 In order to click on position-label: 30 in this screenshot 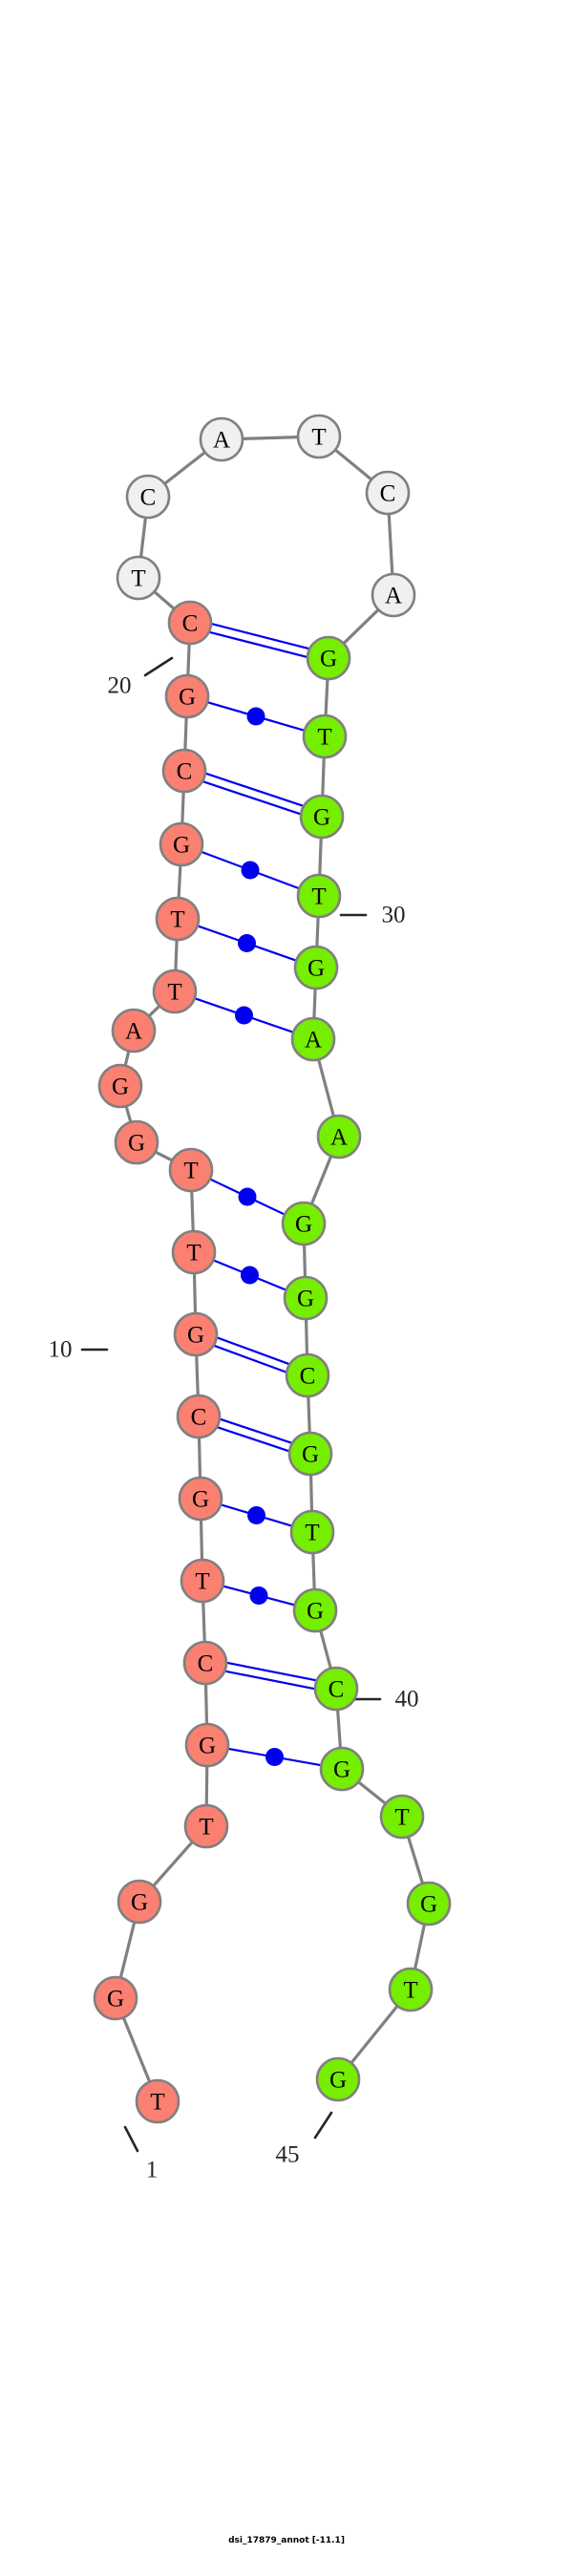, I will do `click(394, 915)`.